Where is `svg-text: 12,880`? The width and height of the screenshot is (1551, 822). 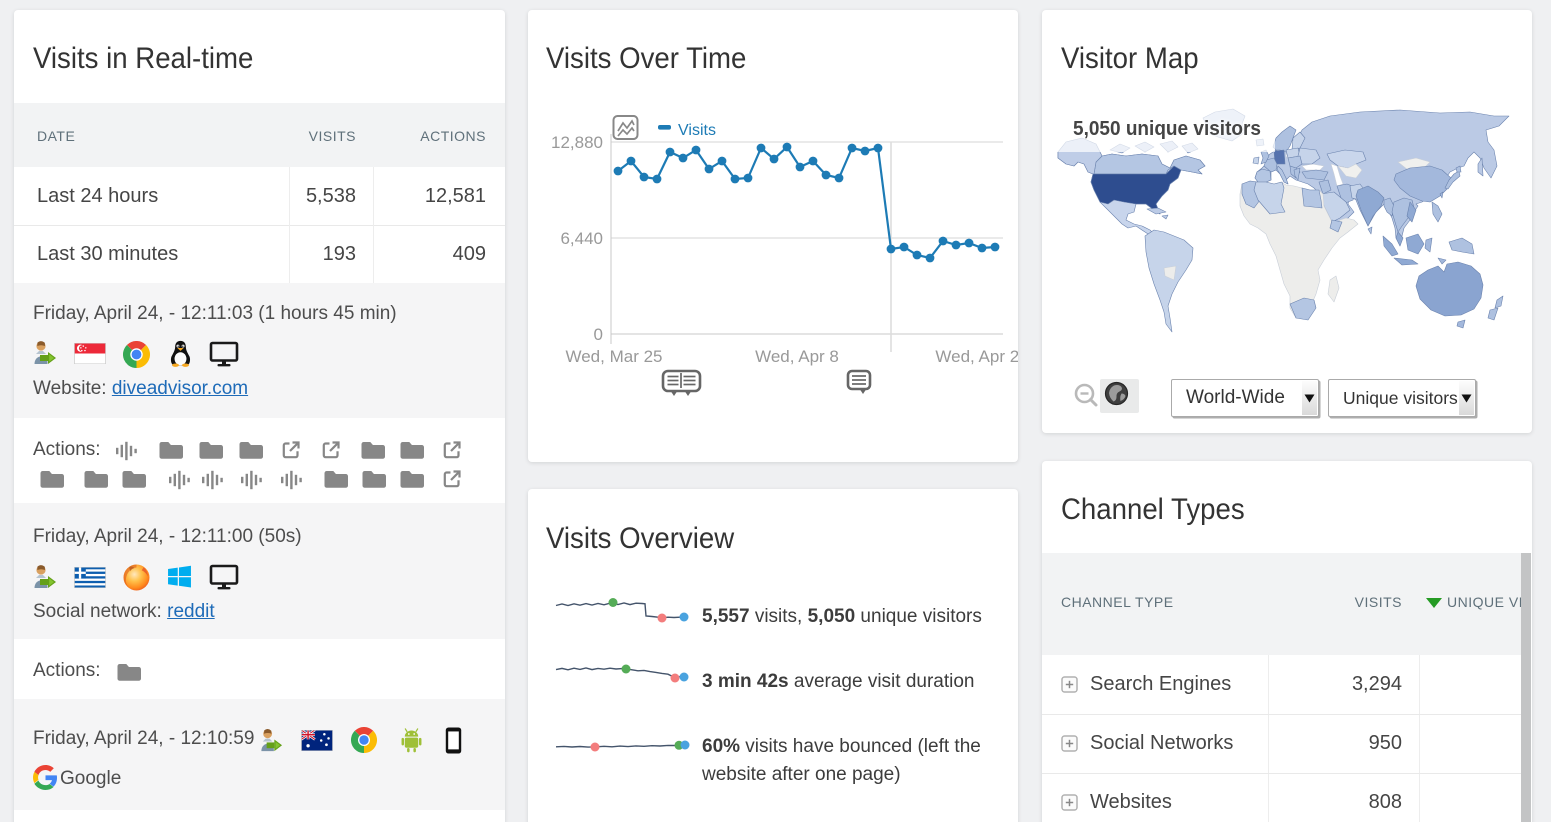
svg-text: 12,880 is located at coordinates (577, 142).